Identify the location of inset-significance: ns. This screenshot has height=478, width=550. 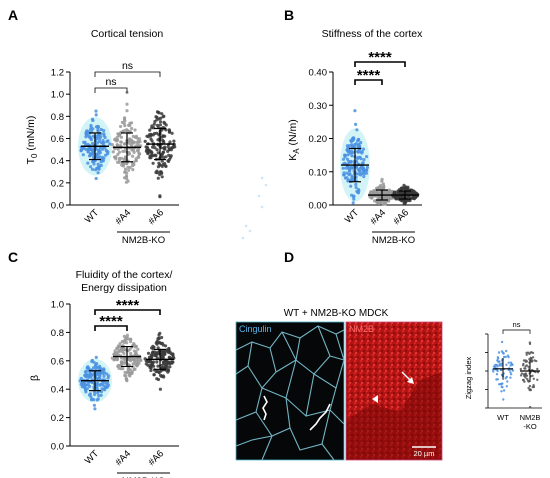
(516, 327).